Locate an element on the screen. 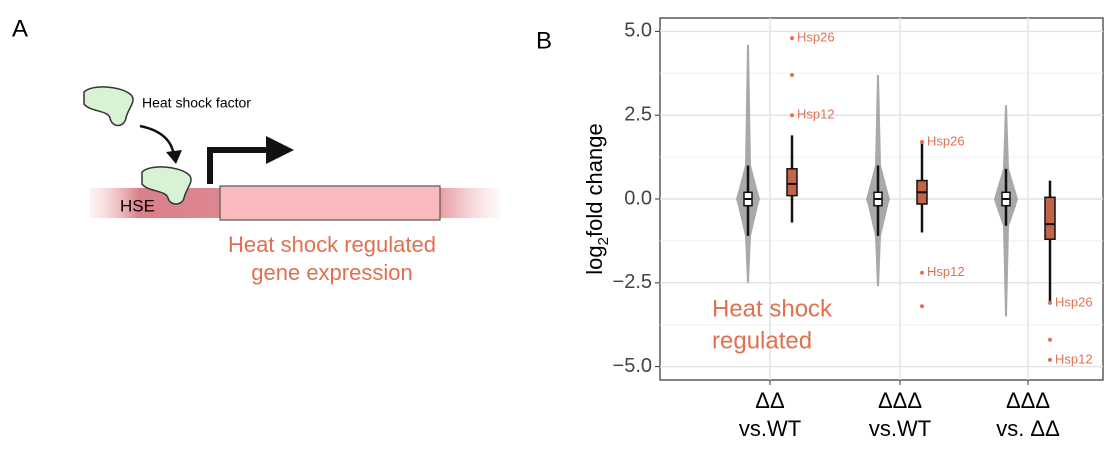 The height and width of the screenshot is (453, 1104). y-tick-label: 2.5 is located at coordinates (638, 114).